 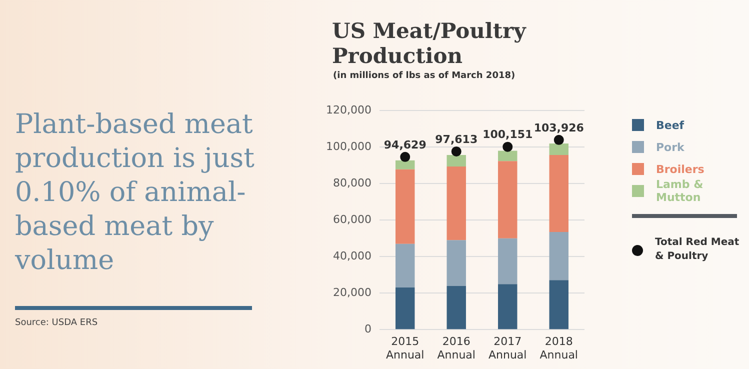 I want to click on x-tick-label: 2015 Annual, so click(x=405, y=348).